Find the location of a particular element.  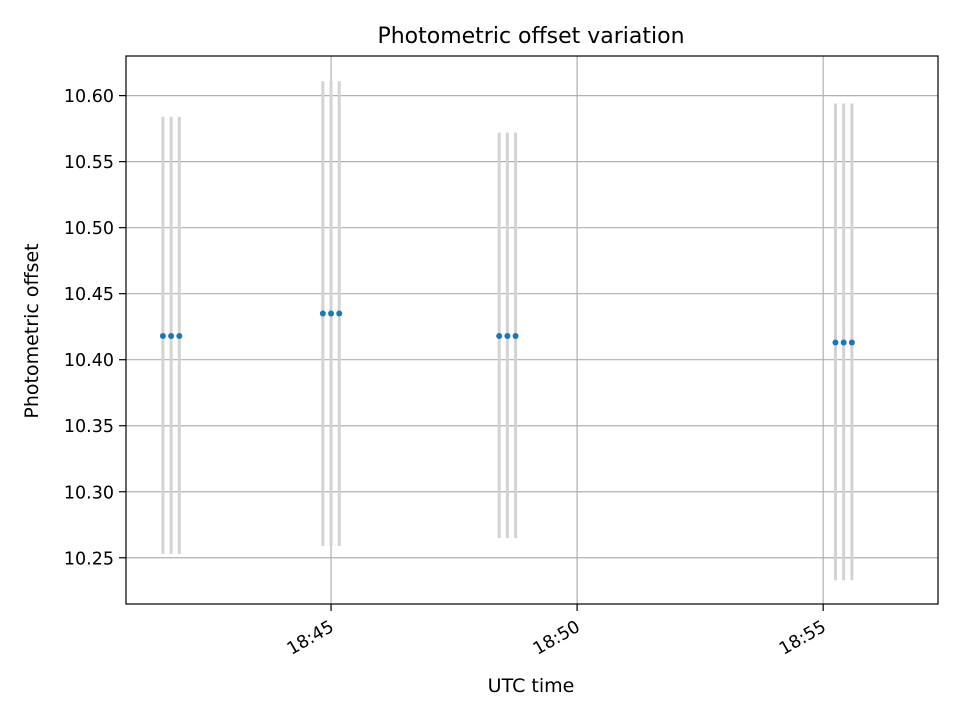

y-tick-label: 10.55 is located at coordinates (89, 163).